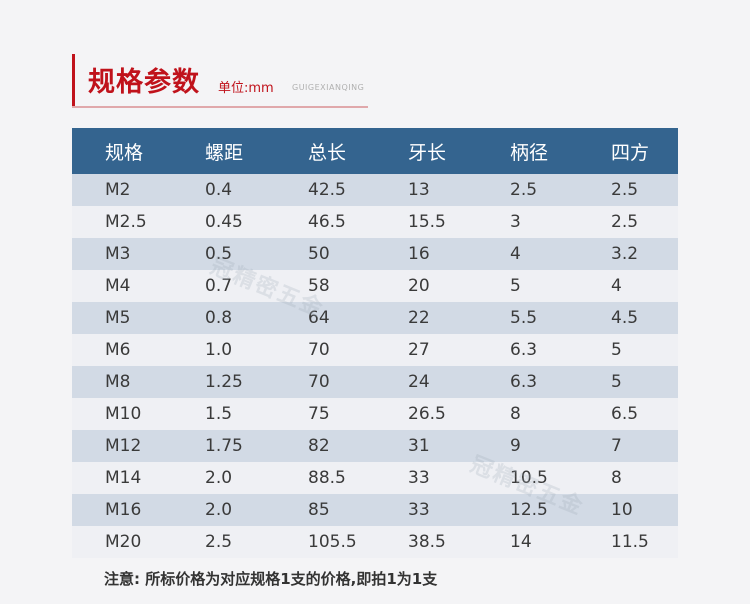  Describe the element at coordinates (324, 190) in the screenshot. I see `table-cell: 42.5` at that location.